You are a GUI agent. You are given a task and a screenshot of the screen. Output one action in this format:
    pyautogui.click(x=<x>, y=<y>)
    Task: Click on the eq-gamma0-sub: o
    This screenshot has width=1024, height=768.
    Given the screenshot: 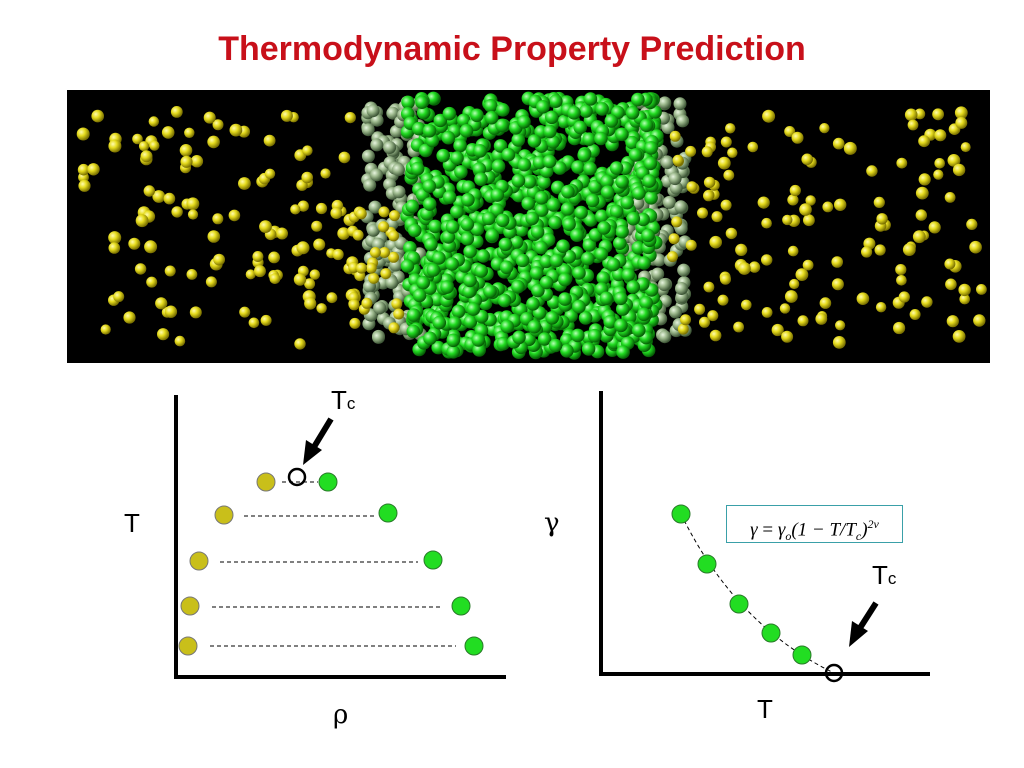 What is the action you would take?
    pyautogui.click(x=788, y=536)
    